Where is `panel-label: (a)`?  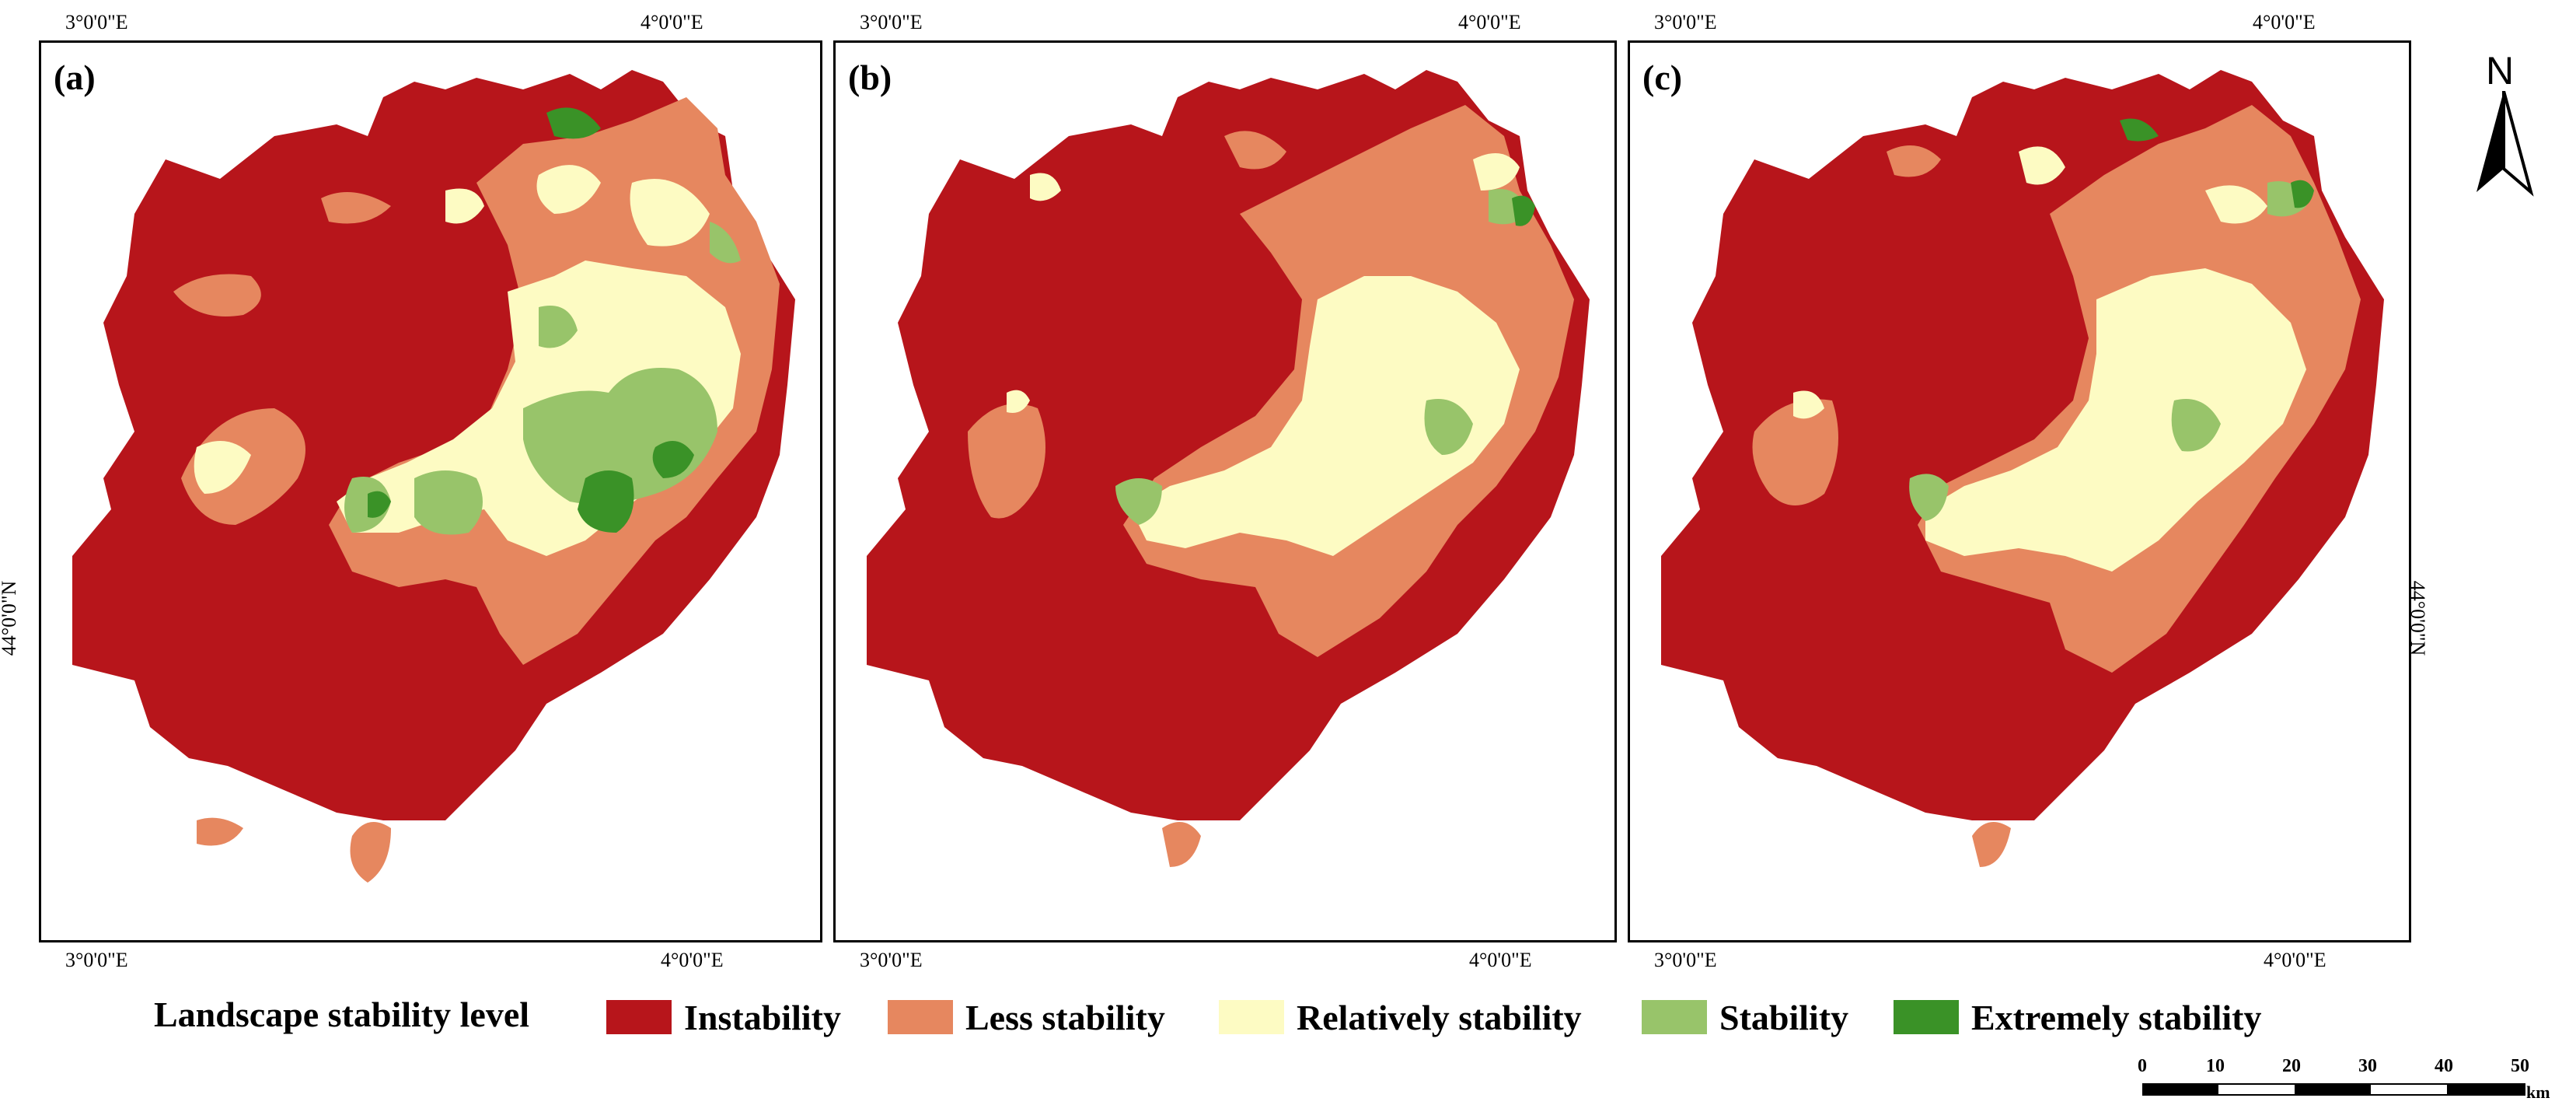
panel-label: (a) is located at coordinates (75, 77).